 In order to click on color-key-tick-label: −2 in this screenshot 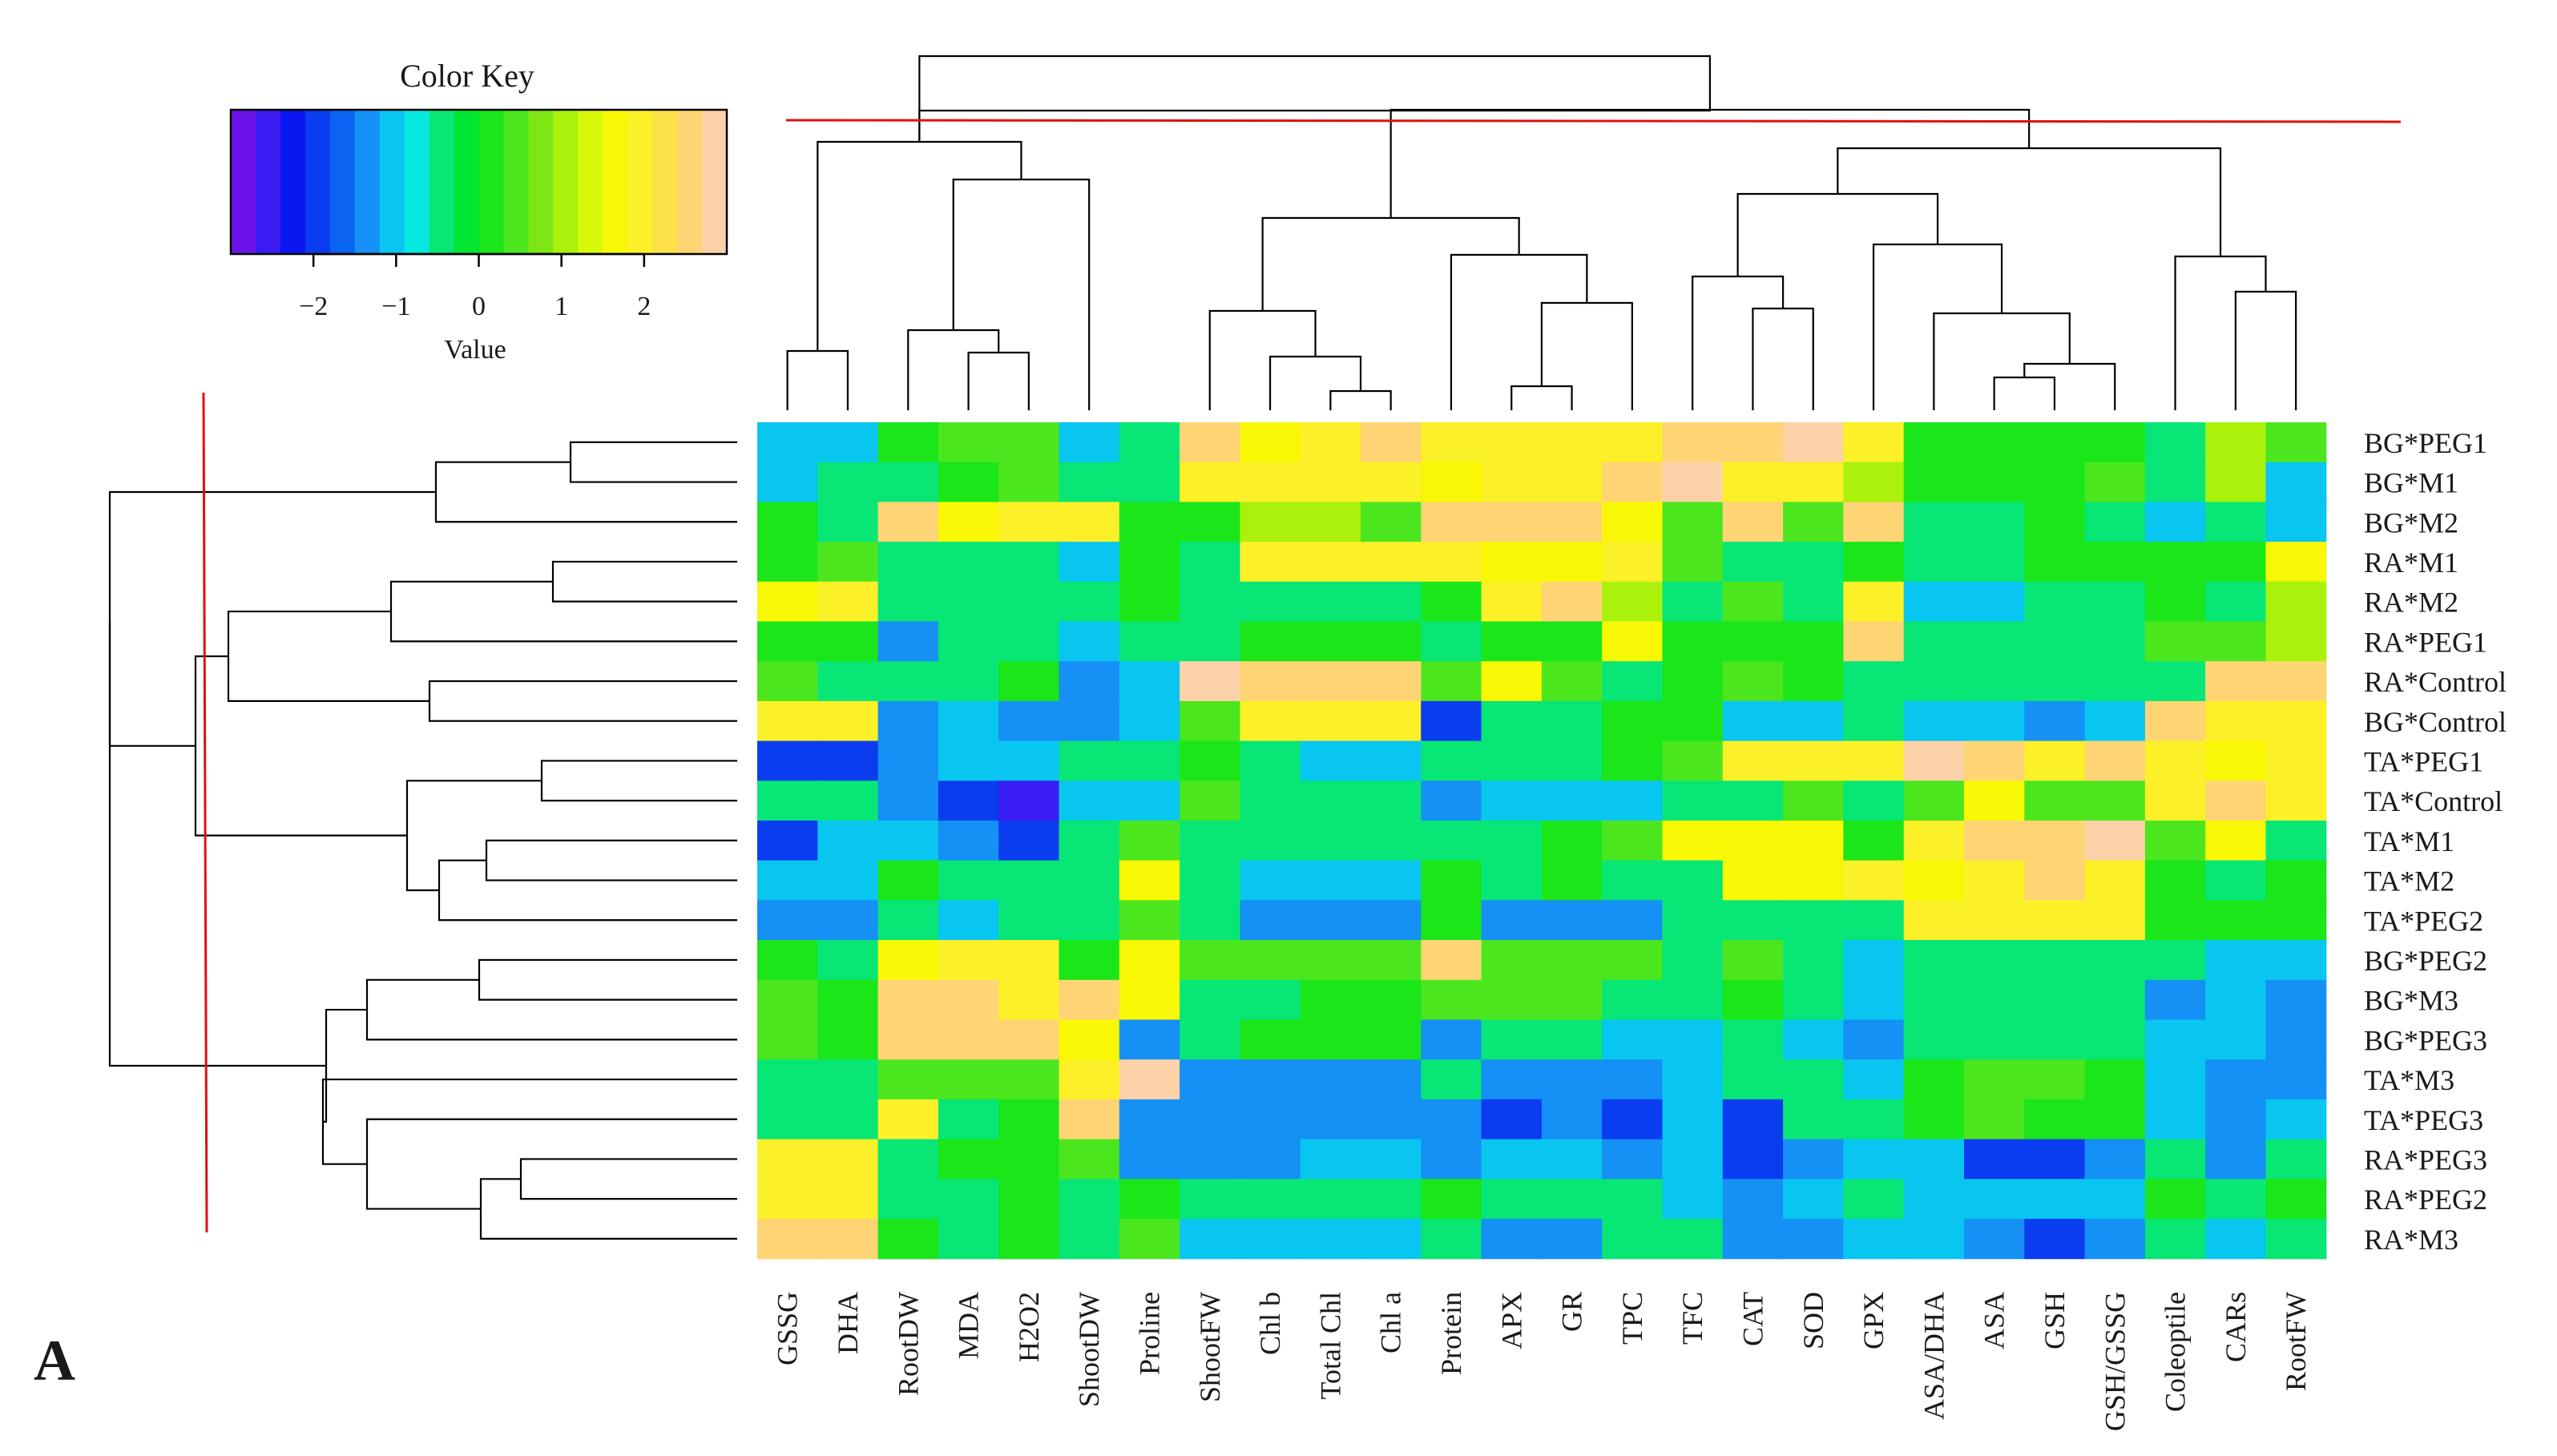, I will do `click(313, 306)`.